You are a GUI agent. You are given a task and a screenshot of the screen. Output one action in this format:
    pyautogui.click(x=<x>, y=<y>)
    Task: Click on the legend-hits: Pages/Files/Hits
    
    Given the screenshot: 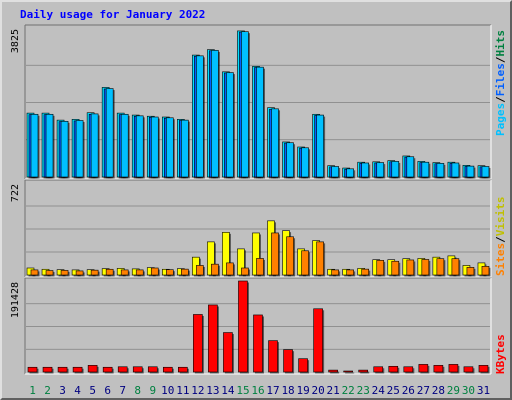 What is the action you would take?
    pyautogui.click(x=500, y=83)
    